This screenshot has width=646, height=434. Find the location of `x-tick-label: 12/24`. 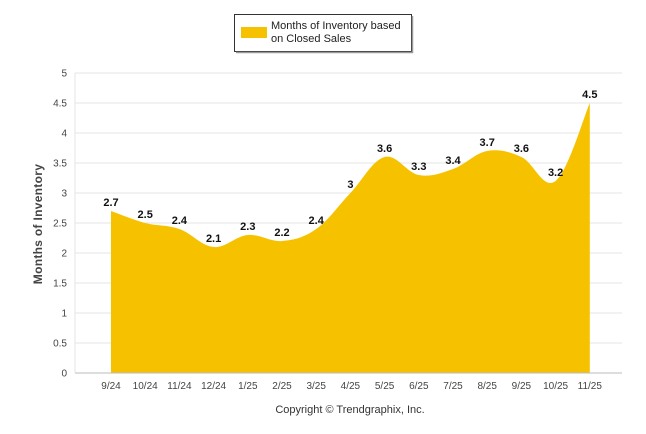

x-tick-label: 12/24 is located at coordinates (213, 386).